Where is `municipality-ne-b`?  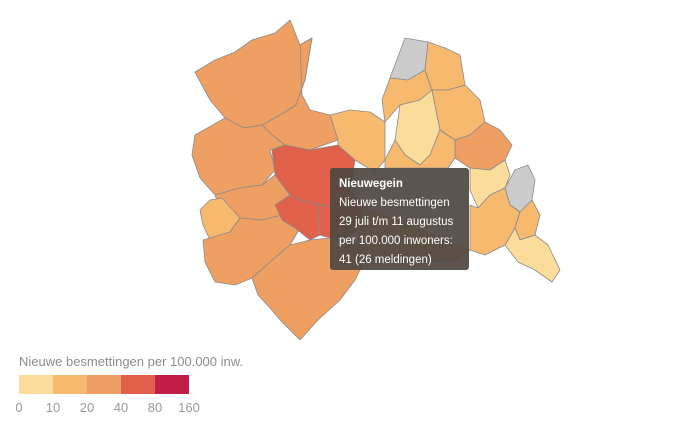 municipality-ne-b is located at coordinates (445, 66).